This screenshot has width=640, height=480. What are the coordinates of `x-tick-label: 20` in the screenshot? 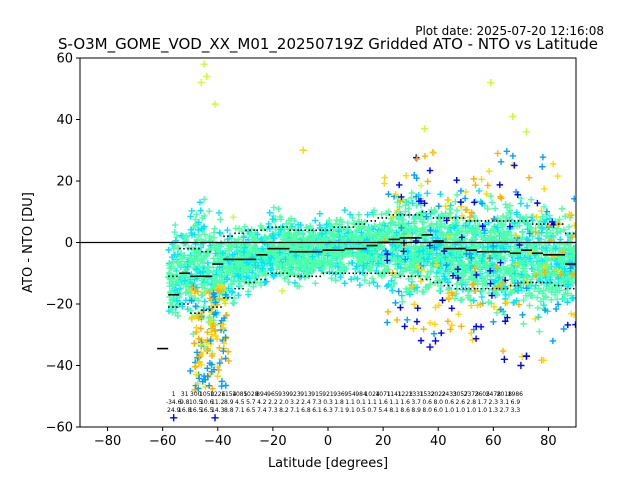 It's located at (383, 441).